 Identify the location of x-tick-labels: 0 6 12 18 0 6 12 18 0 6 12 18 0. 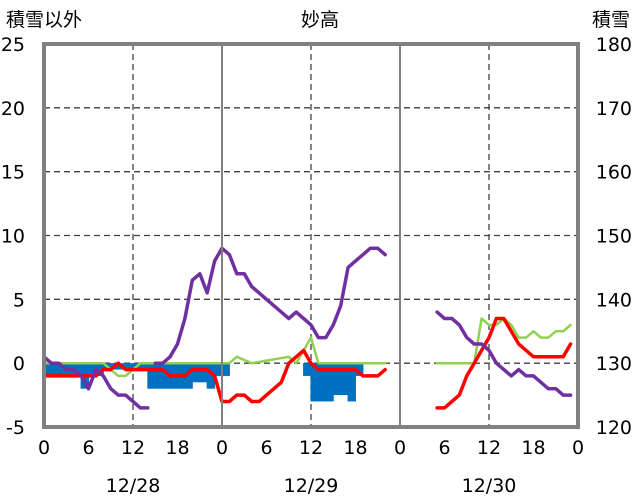
(311, 448).